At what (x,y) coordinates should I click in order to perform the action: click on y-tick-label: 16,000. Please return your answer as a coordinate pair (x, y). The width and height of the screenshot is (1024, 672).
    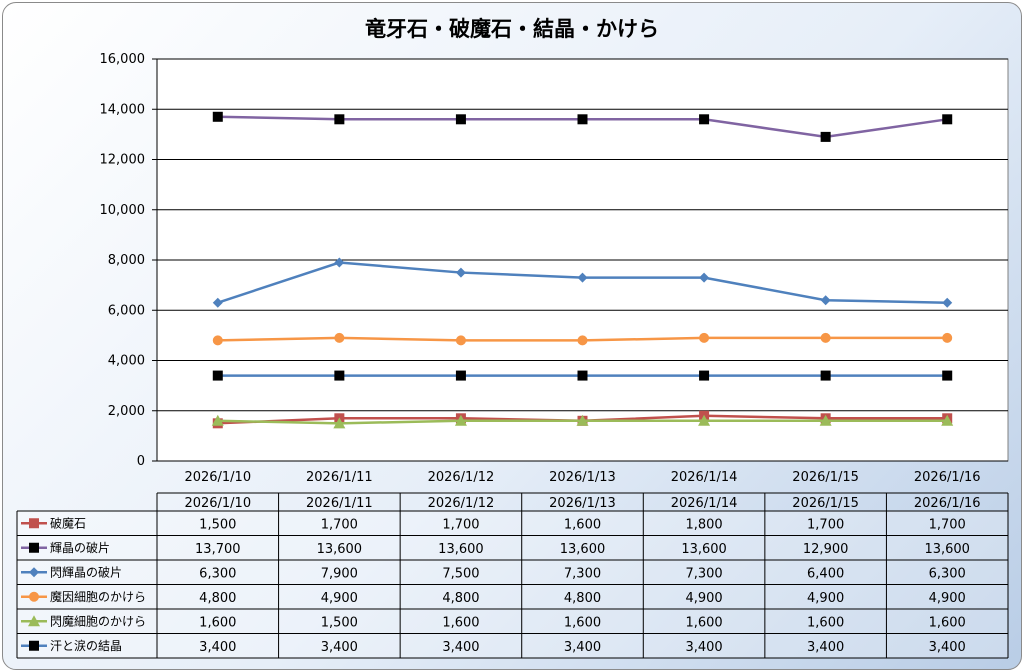
    Looking at the image, I should click on (123, 59).